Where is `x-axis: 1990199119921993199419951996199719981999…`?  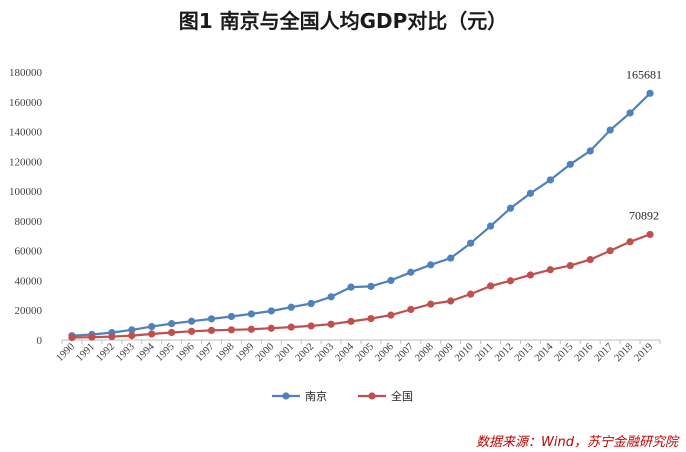 x-axis: 1990199119921993199419951996199719981999… is located at coordinates (357, 351).